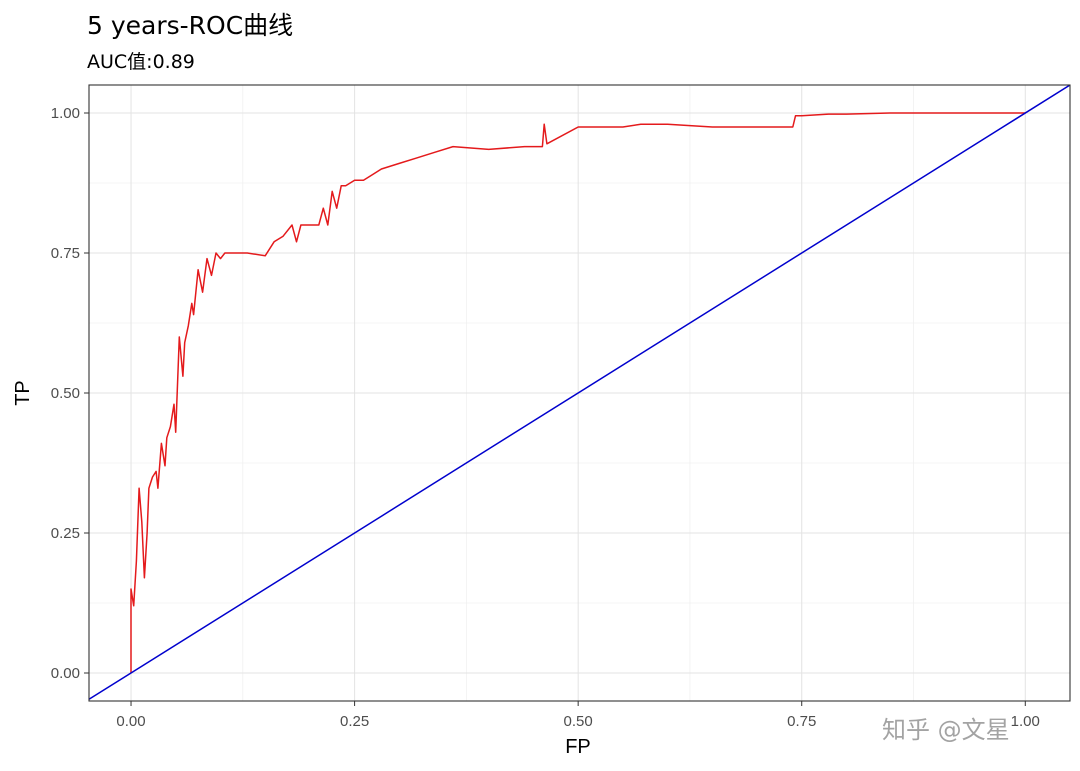 The height and width of the screenshot is (771, 1080). What do you see at coordinates (65, 253) in the screenshot?
I see `y-tick-label: 0.75` at bounding box center [65, 253].